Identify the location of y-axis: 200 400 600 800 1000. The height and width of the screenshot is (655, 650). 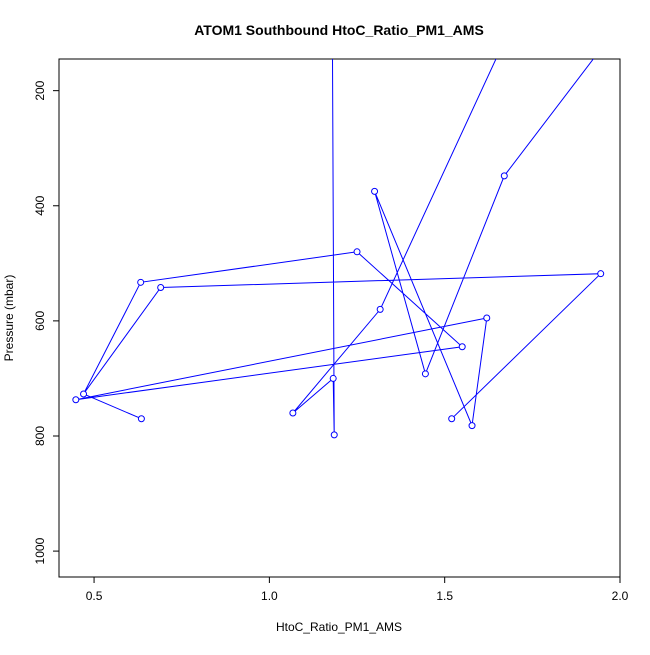
(46, 322).